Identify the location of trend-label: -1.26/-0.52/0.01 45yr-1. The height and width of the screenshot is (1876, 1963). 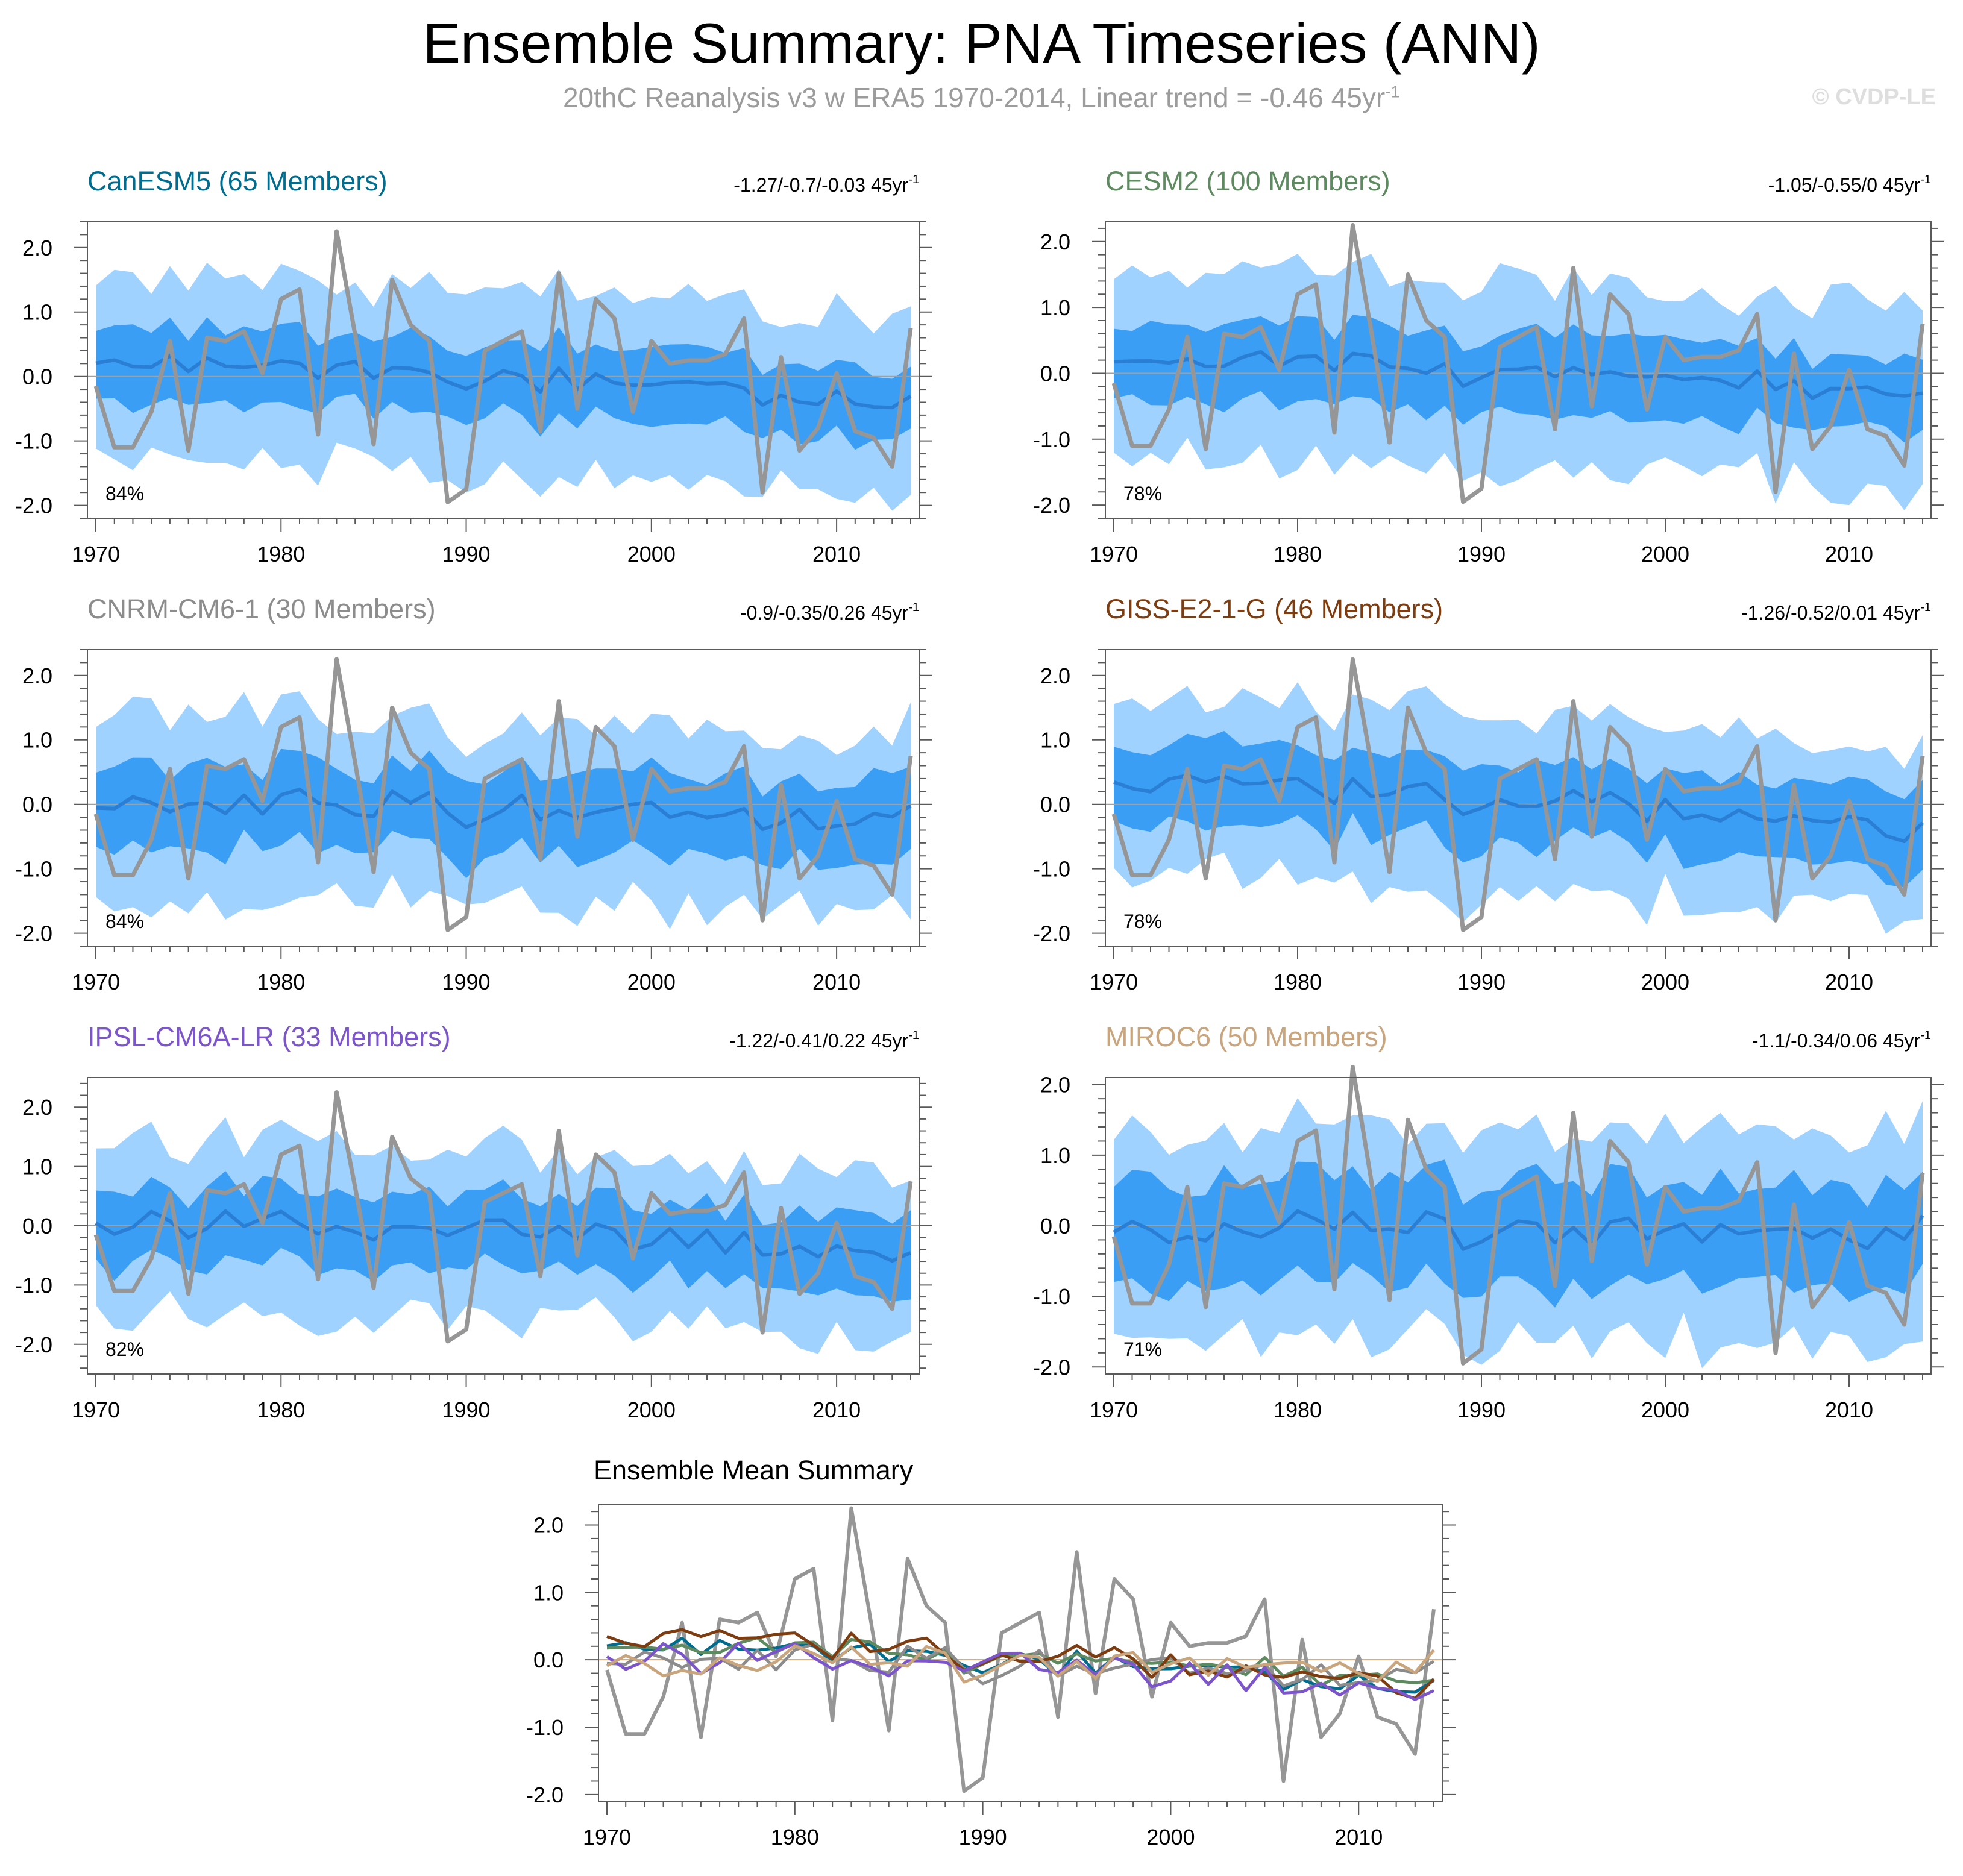
(1836, 612).